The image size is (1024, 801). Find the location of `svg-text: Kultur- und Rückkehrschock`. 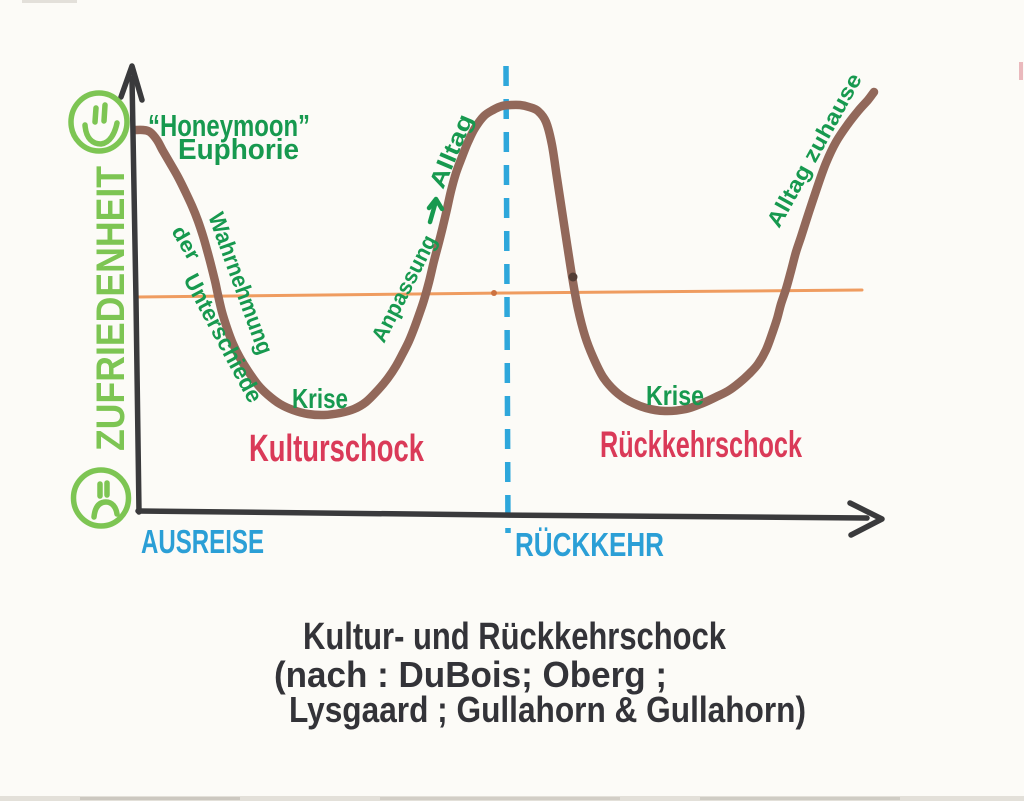

svg-text: Kultur- und Rückkehrschock is located at coordinates (515, 637).